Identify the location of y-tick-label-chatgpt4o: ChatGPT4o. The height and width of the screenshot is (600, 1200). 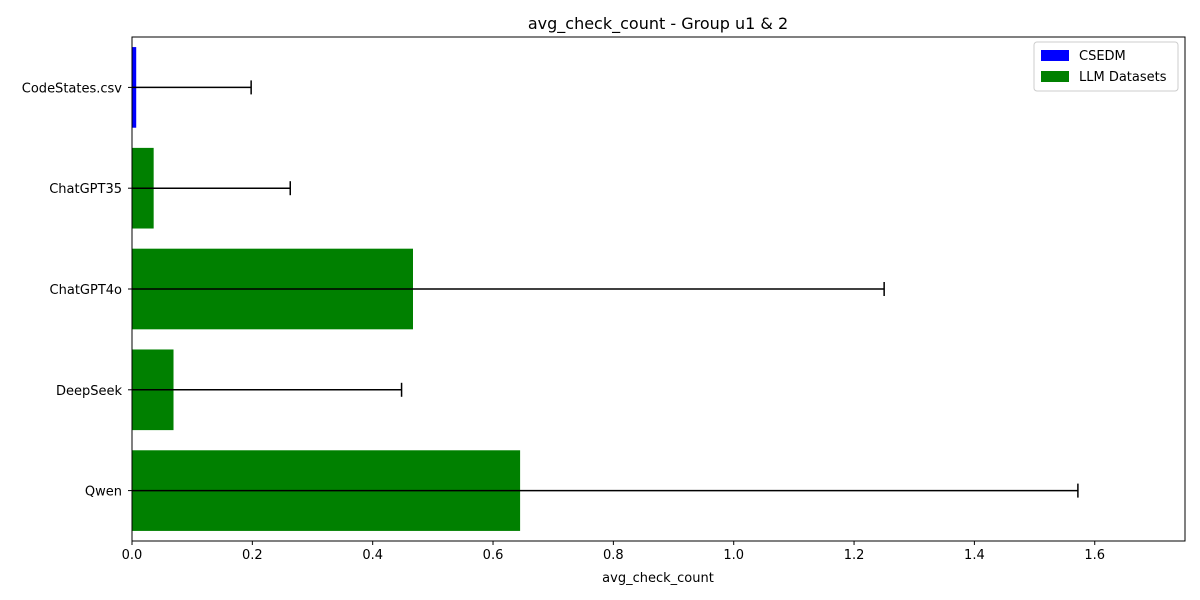
(86, 290).